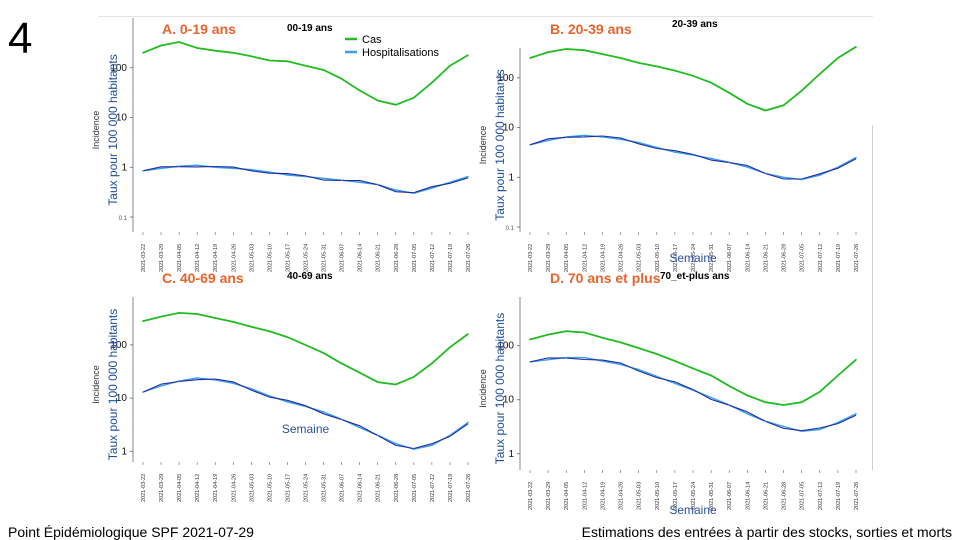  Describe the element at coordinates (591, 29) in the screenshot. I see `panel-title: B. 20-39 ans` at that location.